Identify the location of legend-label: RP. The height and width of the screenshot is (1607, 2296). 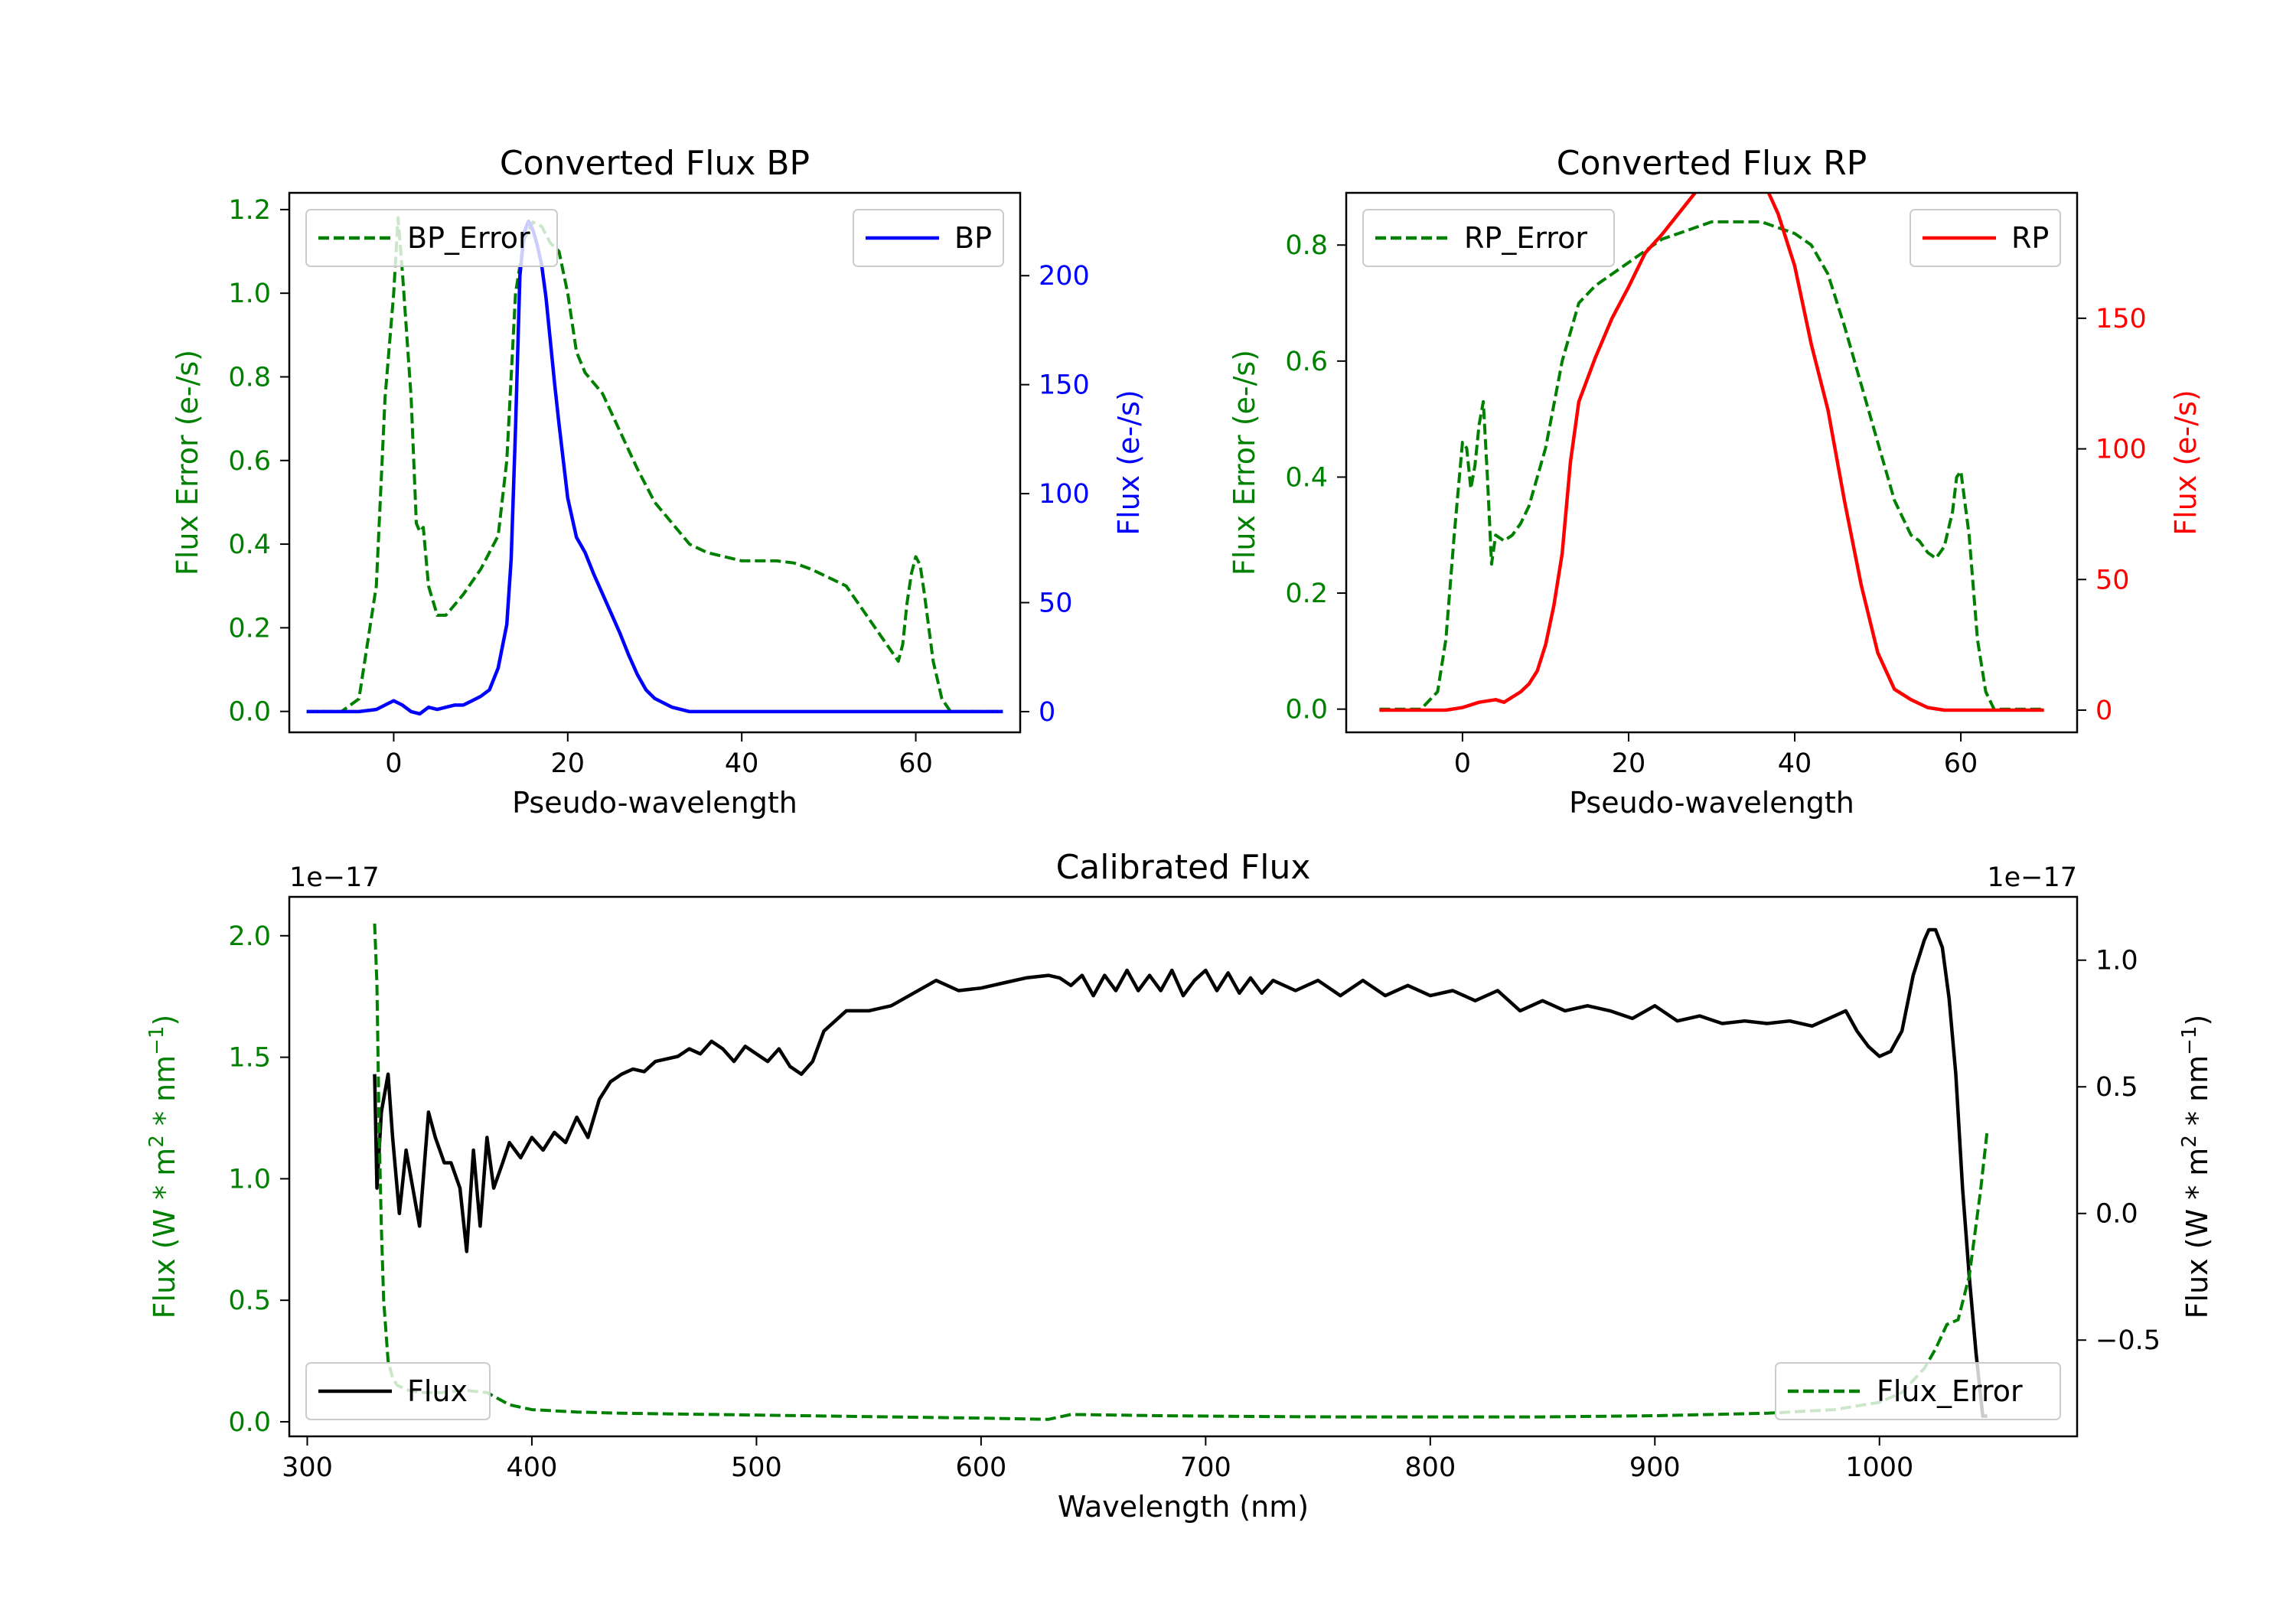
(2030, 238).